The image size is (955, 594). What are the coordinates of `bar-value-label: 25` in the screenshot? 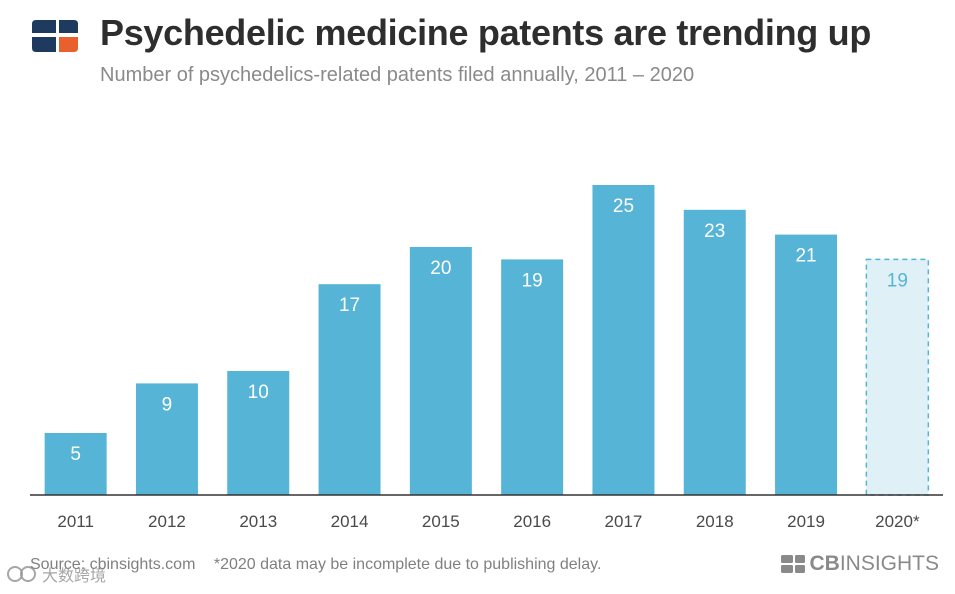 It's located at (623, 206).